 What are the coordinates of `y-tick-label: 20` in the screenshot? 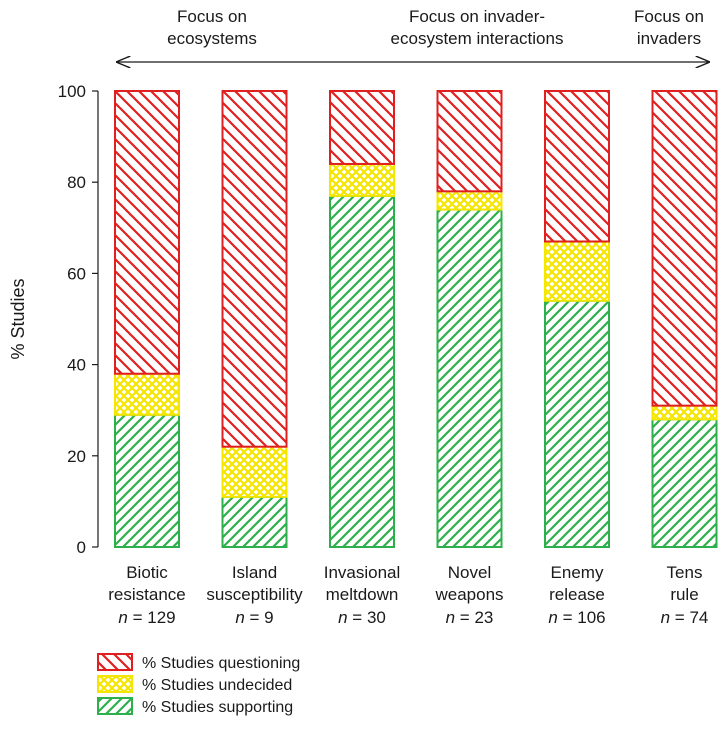 It's located at (76, 456).